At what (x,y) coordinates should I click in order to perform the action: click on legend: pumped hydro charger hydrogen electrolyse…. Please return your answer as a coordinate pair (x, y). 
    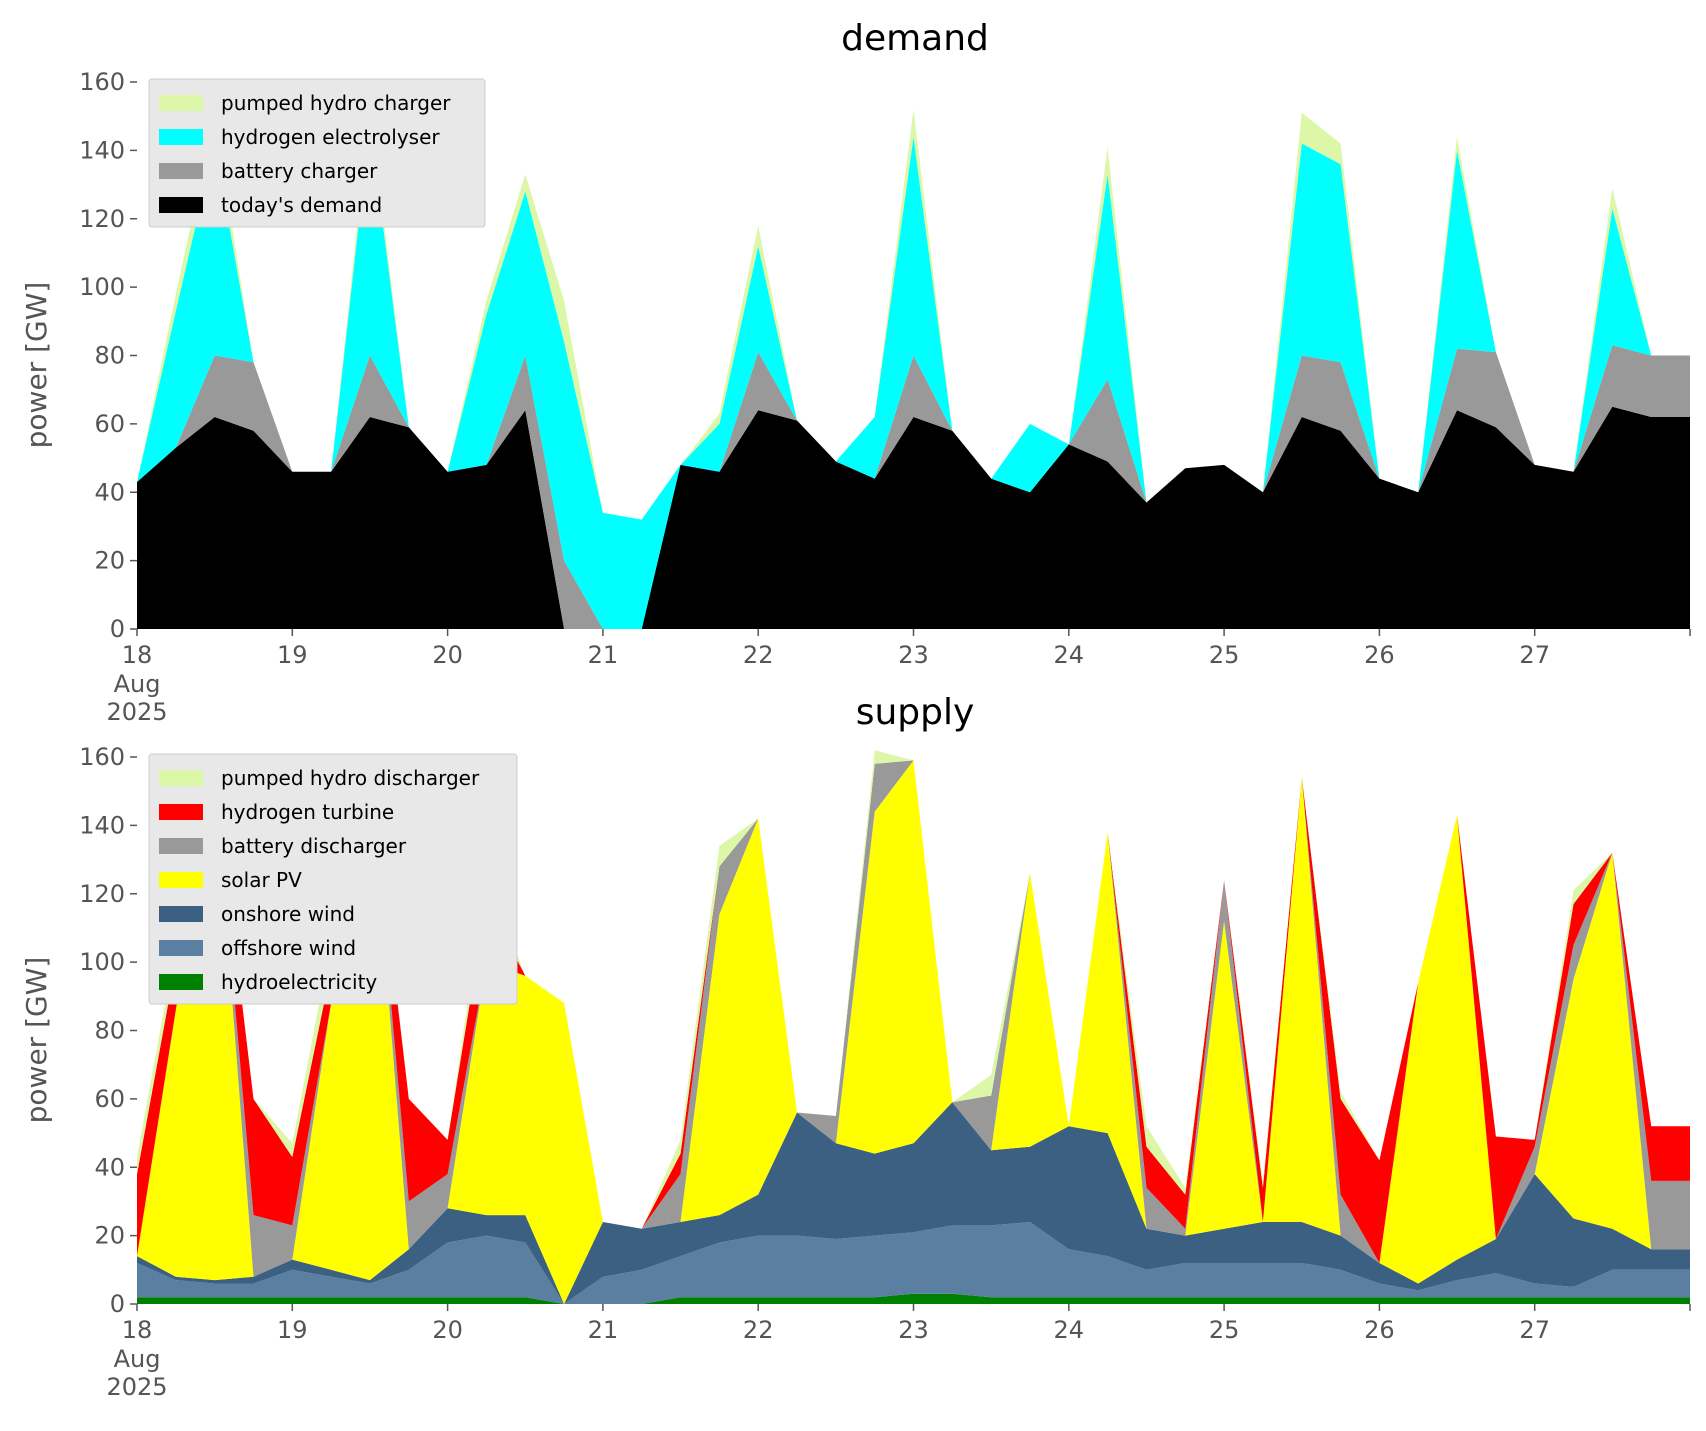
    Looking at the image, I should click on (317, 153).